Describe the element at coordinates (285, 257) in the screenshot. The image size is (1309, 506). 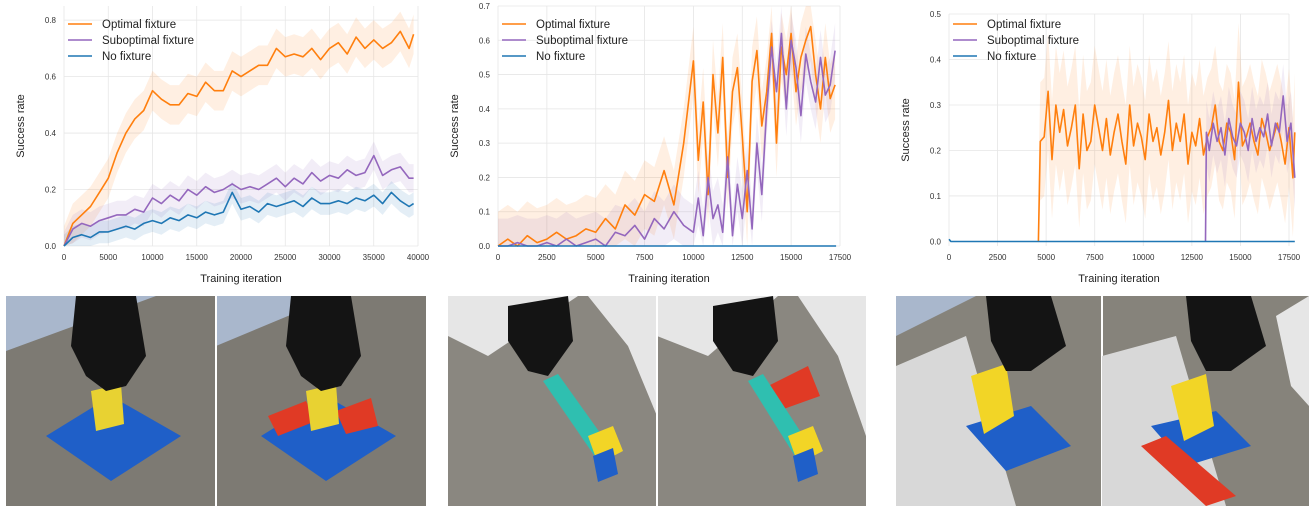
I see `x-tick-label: 25000` at that location.